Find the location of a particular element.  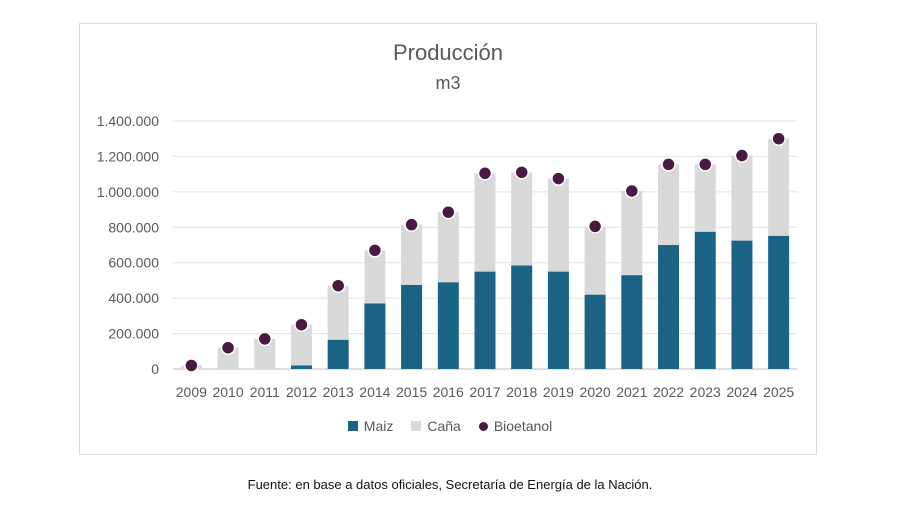

chart-title: Producción is located at coordinates (448, 52).